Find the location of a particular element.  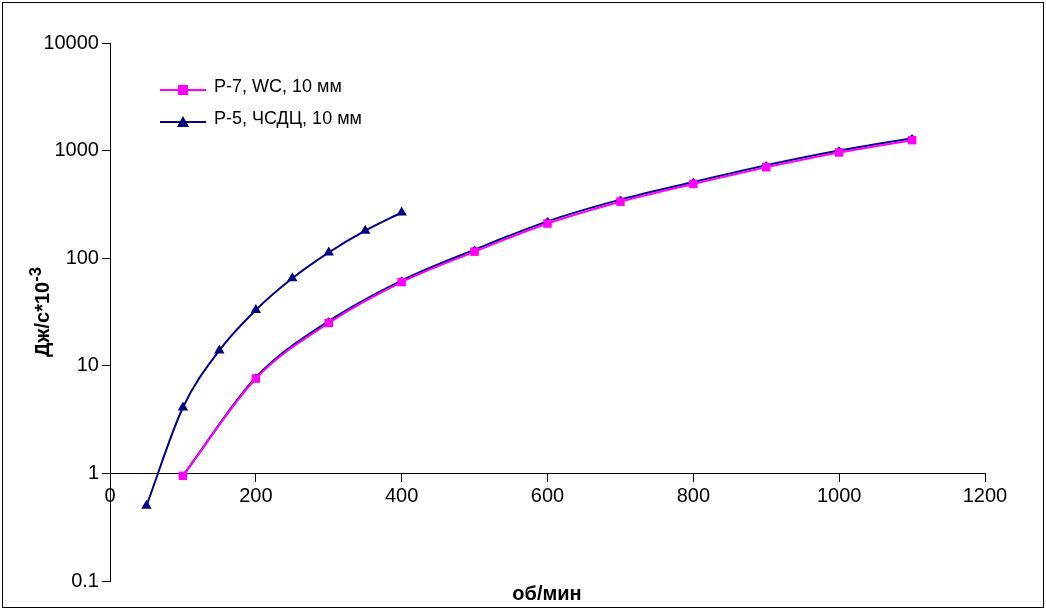

x-tick-label: 600 is located at coordinates (547, 494).